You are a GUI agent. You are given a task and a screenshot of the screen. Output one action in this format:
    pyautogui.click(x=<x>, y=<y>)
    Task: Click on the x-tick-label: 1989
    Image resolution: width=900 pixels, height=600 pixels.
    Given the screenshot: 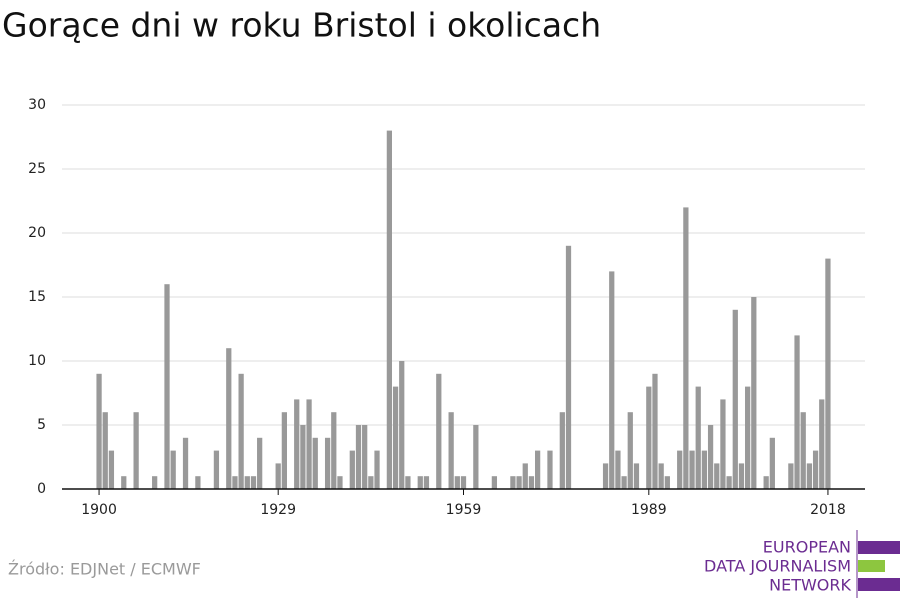 What is the action you would take?
    pyautogui.click(x=649, y=510)
    